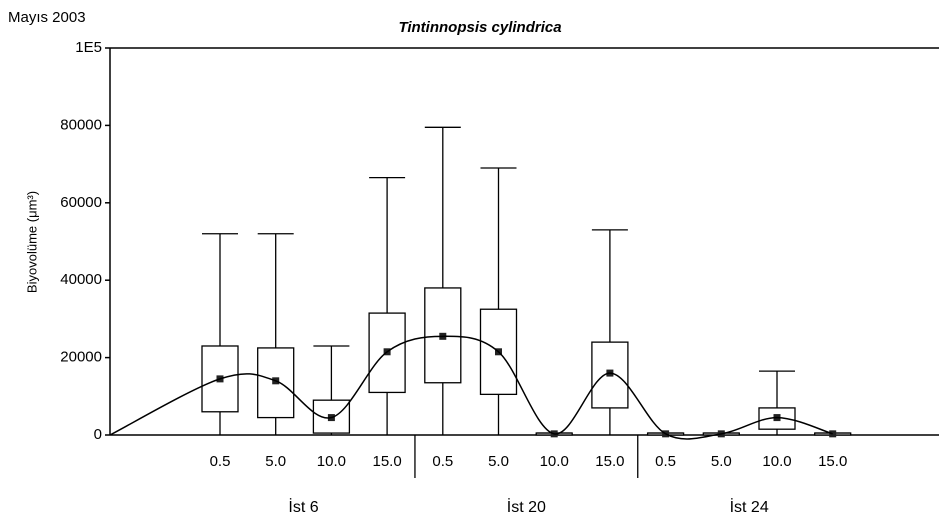 Image resolution: width=939 pixels, height=527 pixels. Describe the element at coordinates (81, 357) in the screenshot. I see `y-tick-label: 20000` at that location.